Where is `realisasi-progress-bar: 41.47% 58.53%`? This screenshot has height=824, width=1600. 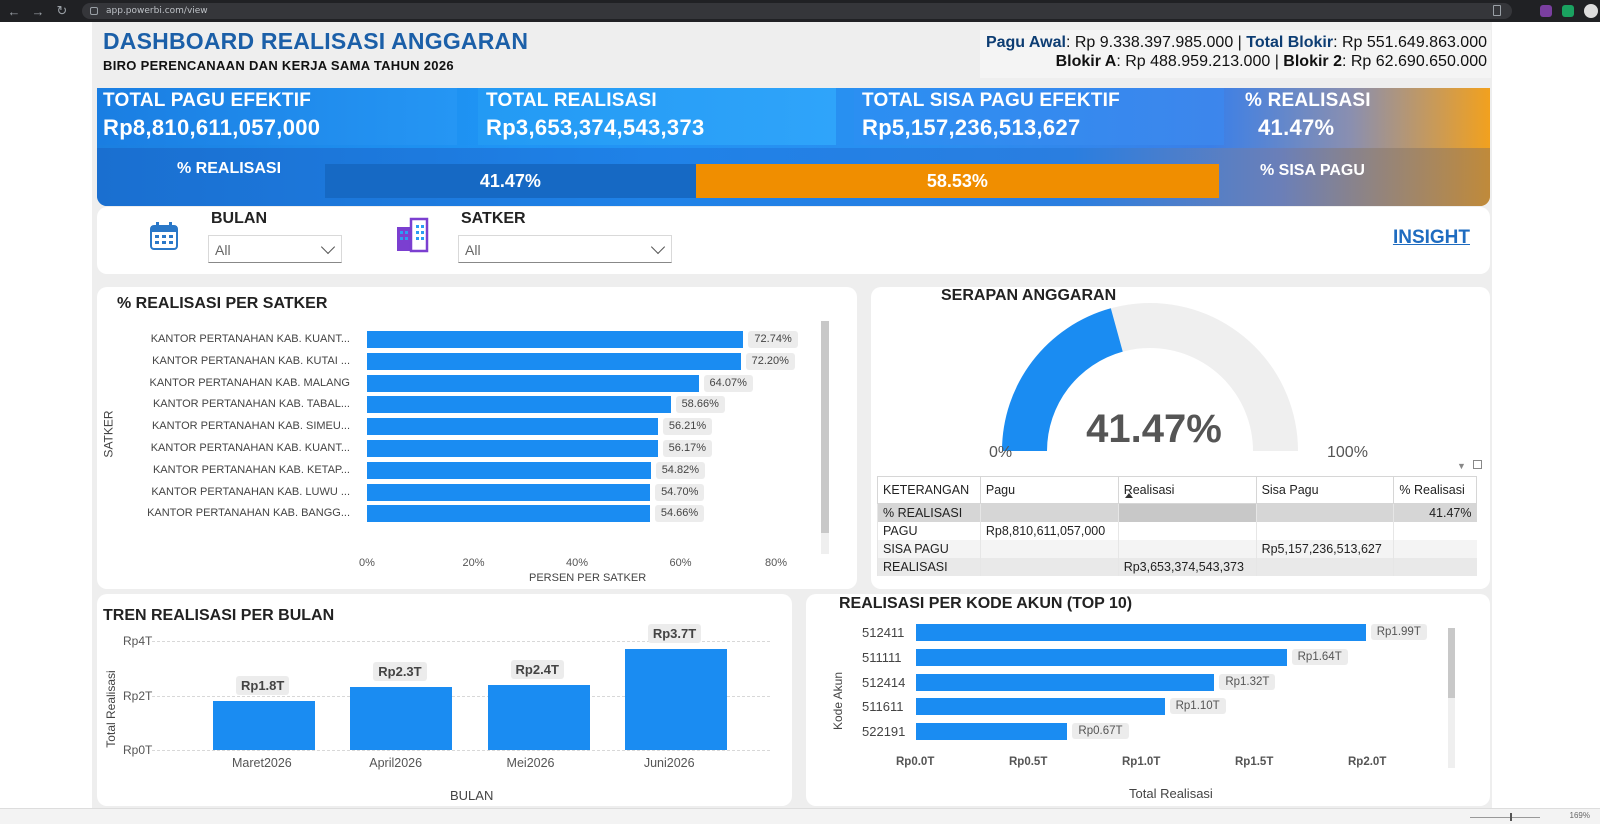
realisasi-progress-bar: 41.47% 58.53% is located at coordinates (772, 181).